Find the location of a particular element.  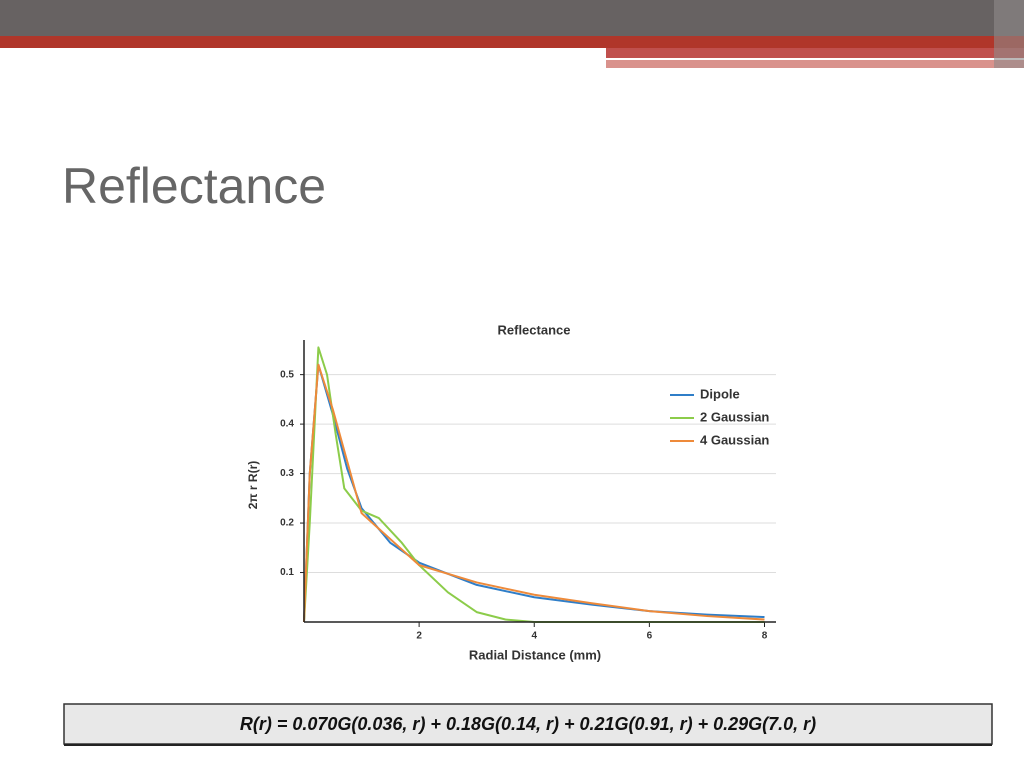

header-band is located at coordinates (512, 18).